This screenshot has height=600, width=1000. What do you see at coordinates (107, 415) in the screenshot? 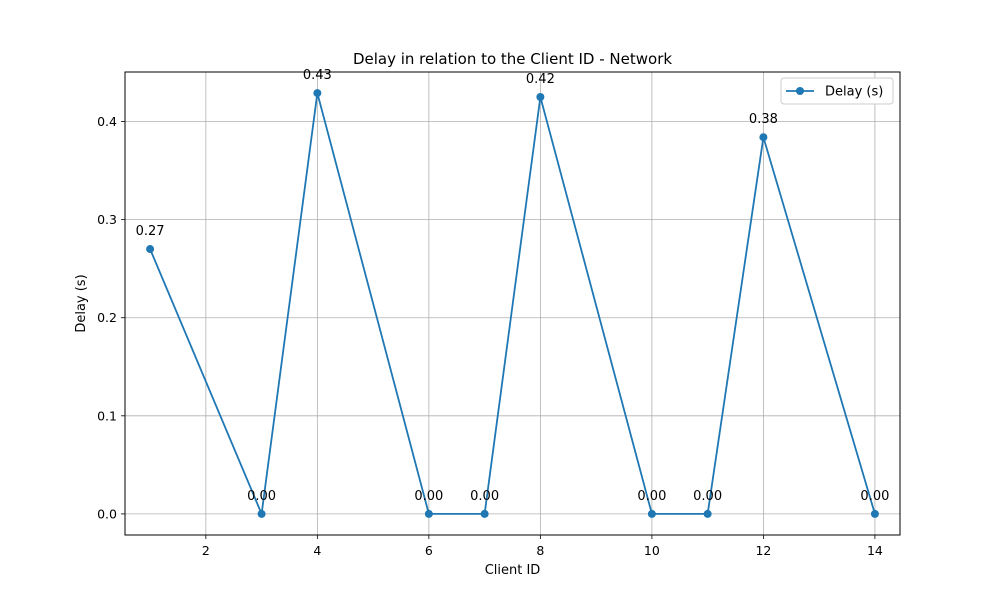
I see `y-tick-label: 0.1` at bounding box center [107, 415].